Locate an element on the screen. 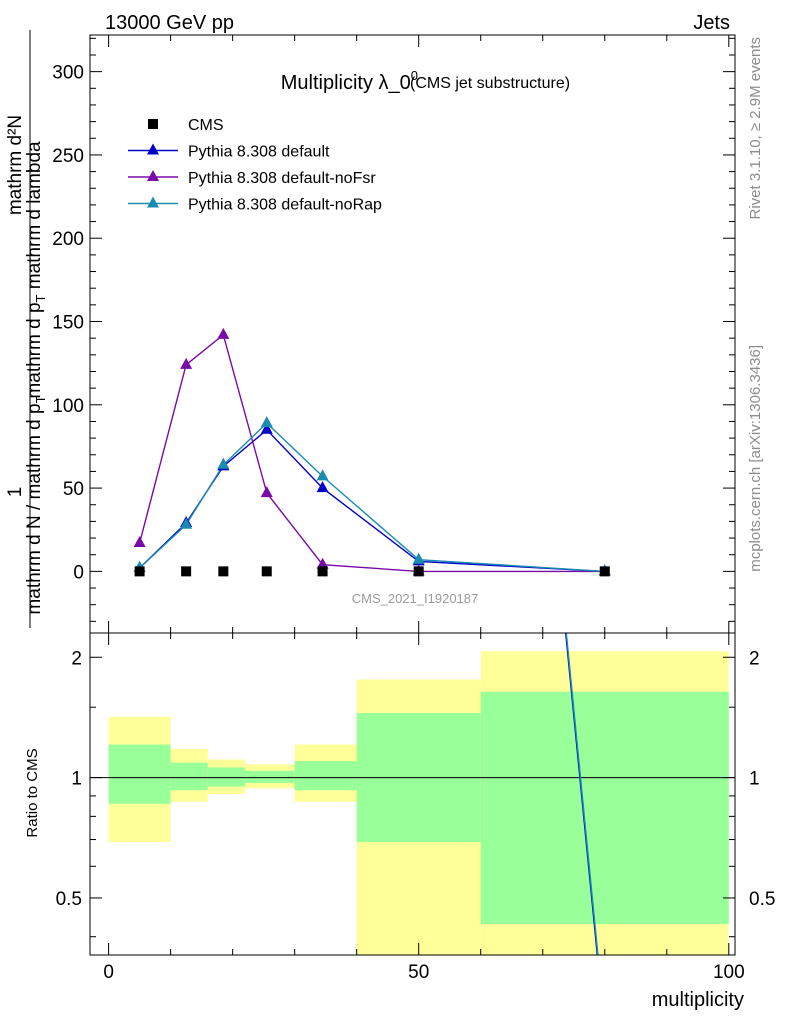 This screenshot has height=1024, width=786. y-title-numerator-ext: mathrm d pT mathrm d lambda is located at coordinates (36, 270).